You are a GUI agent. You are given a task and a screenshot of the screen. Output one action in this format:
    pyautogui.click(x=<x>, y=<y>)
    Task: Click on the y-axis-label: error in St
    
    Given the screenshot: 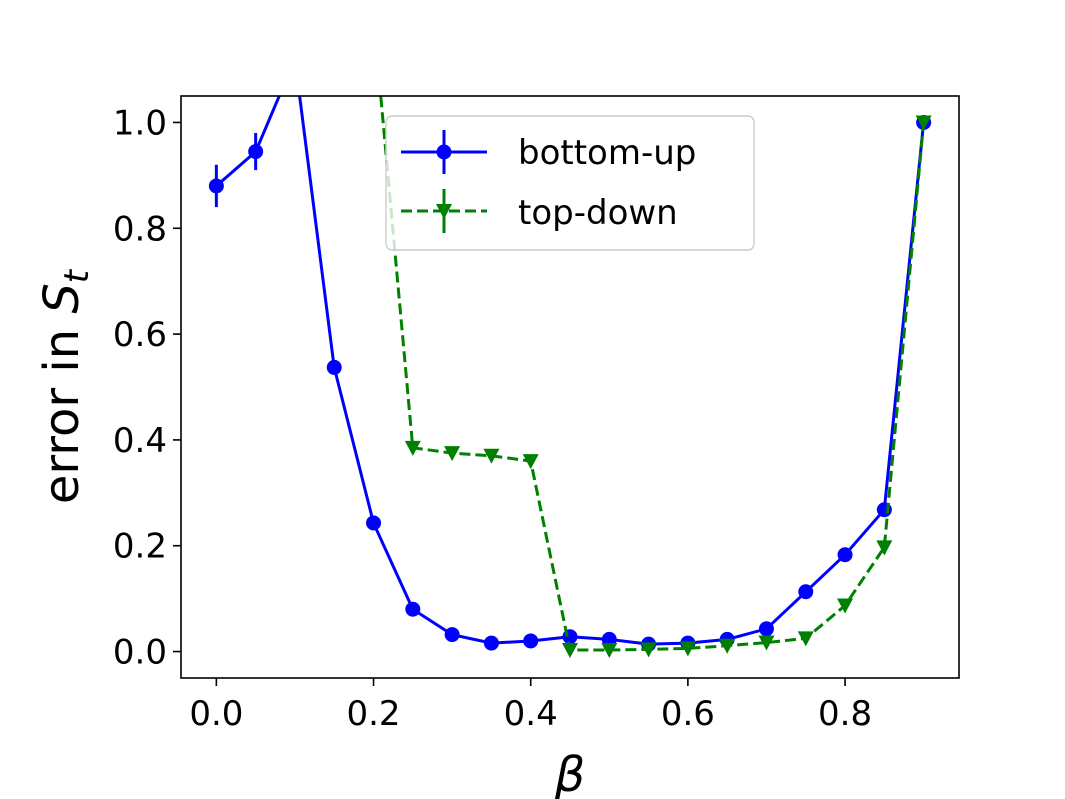 What is the action you would take?
    pyautogui.click(x=65, y=386)
    